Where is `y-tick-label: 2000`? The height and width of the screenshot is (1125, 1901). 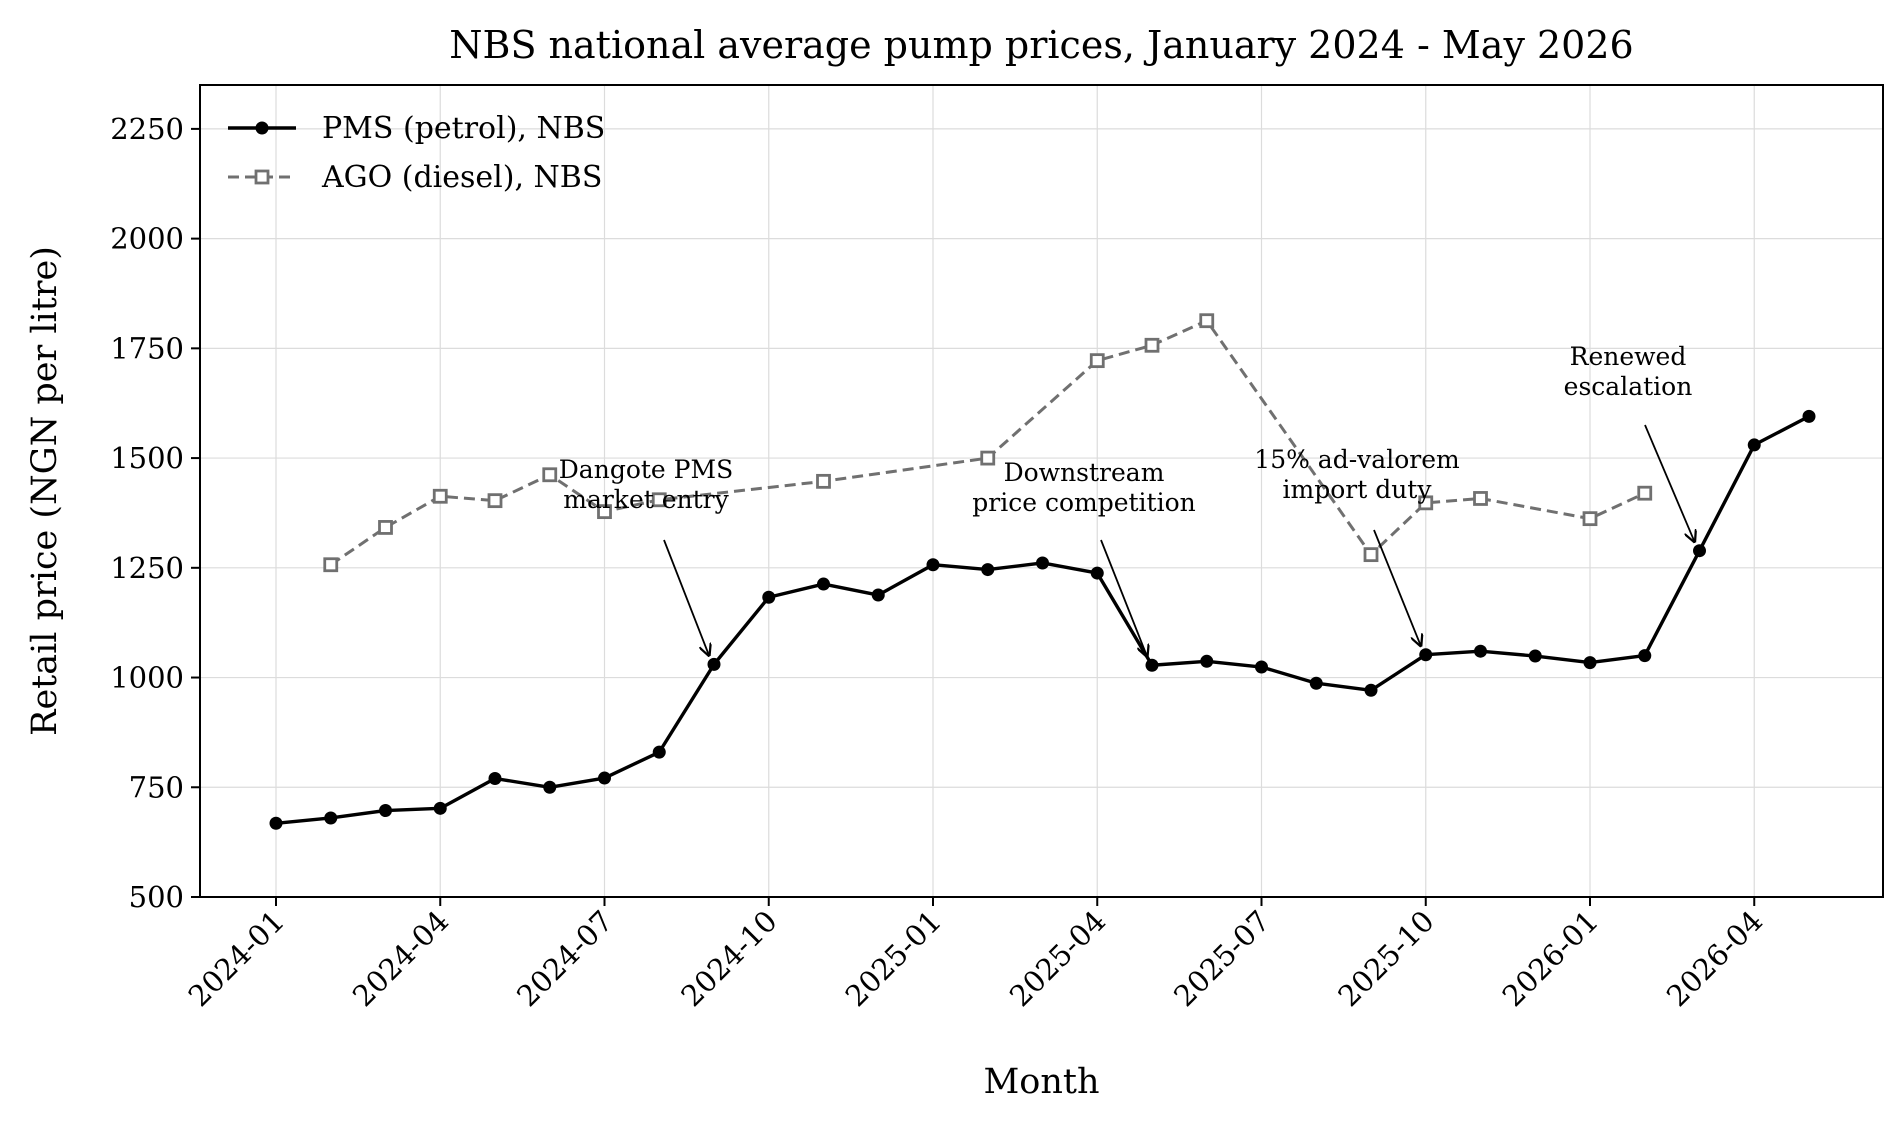
y-tick-label: 2000 is located at coordinates (147, 239).